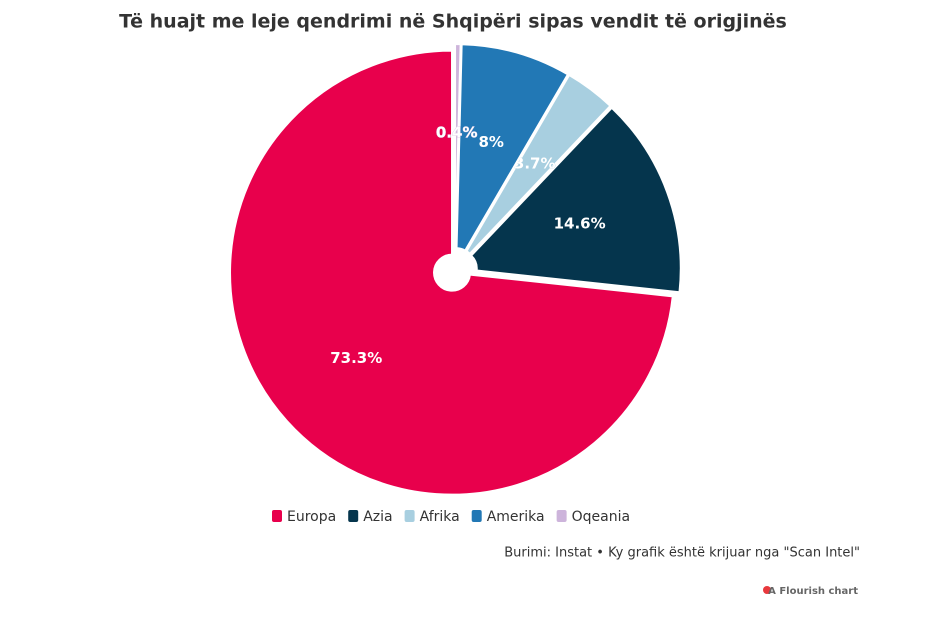  Describe the element at coordinates (516, 517) in the screenshot. I see `legend-label: Amerika` at that location.